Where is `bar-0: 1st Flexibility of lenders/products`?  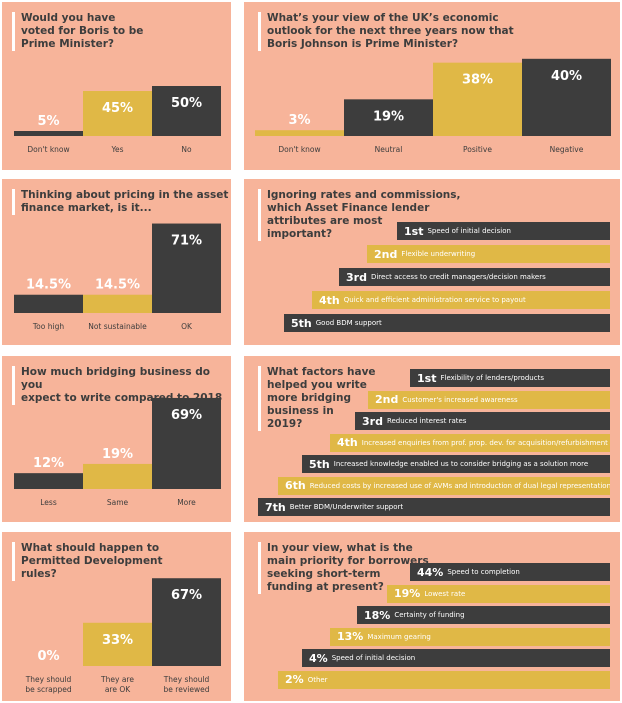 bar-0: 1st Flexibility of lenders/products is located at coordinates (510, 378).